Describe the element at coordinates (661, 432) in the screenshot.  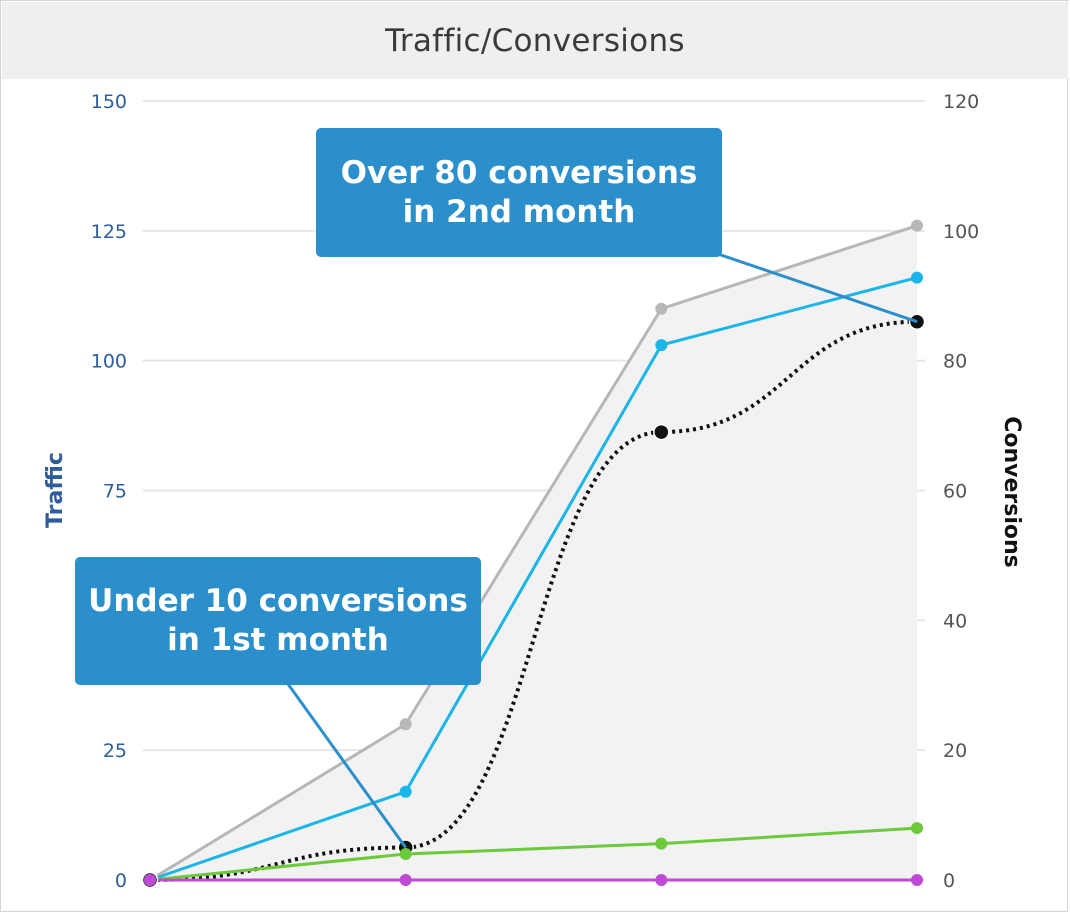
I see `series-2-point` at that location.